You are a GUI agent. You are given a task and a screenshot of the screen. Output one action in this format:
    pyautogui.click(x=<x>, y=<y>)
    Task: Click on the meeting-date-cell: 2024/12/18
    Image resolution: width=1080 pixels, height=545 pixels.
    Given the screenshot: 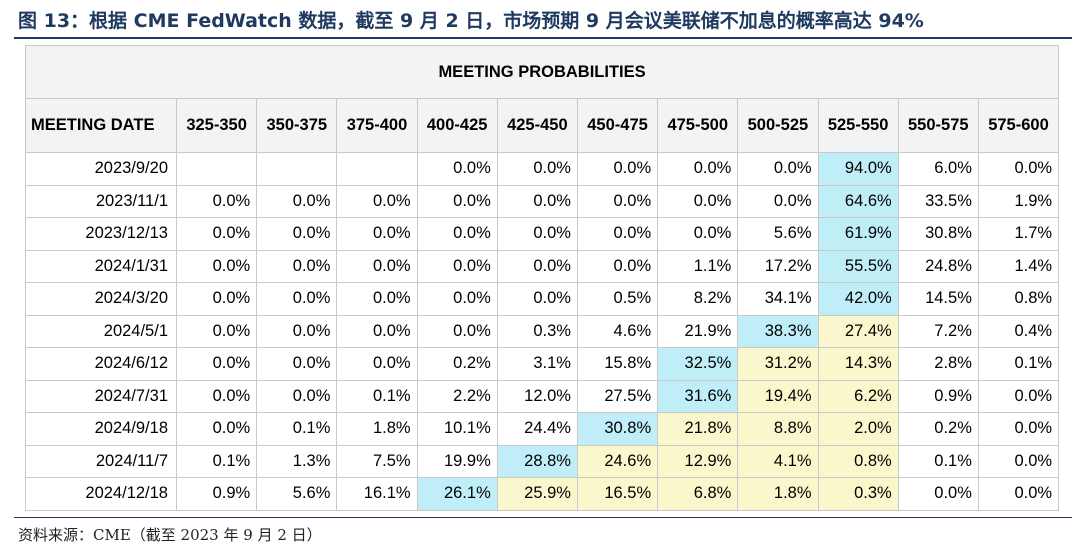 What is the action you would take?
    pyautogui.click(x=101, y=494)
    